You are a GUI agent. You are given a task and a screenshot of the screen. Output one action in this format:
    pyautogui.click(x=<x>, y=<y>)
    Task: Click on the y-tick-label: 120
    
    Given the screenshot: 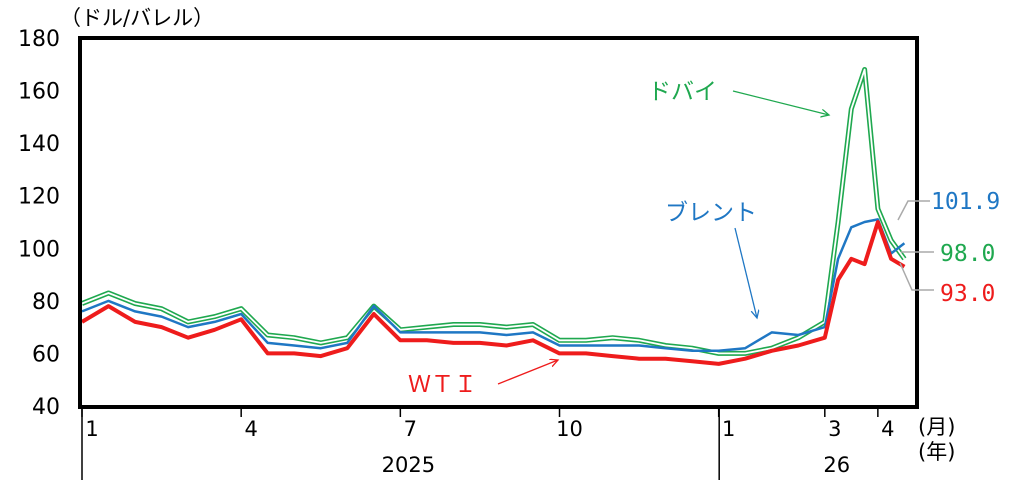 What is the action you would take?
    pyautogui.click(x=39, y=197)
    